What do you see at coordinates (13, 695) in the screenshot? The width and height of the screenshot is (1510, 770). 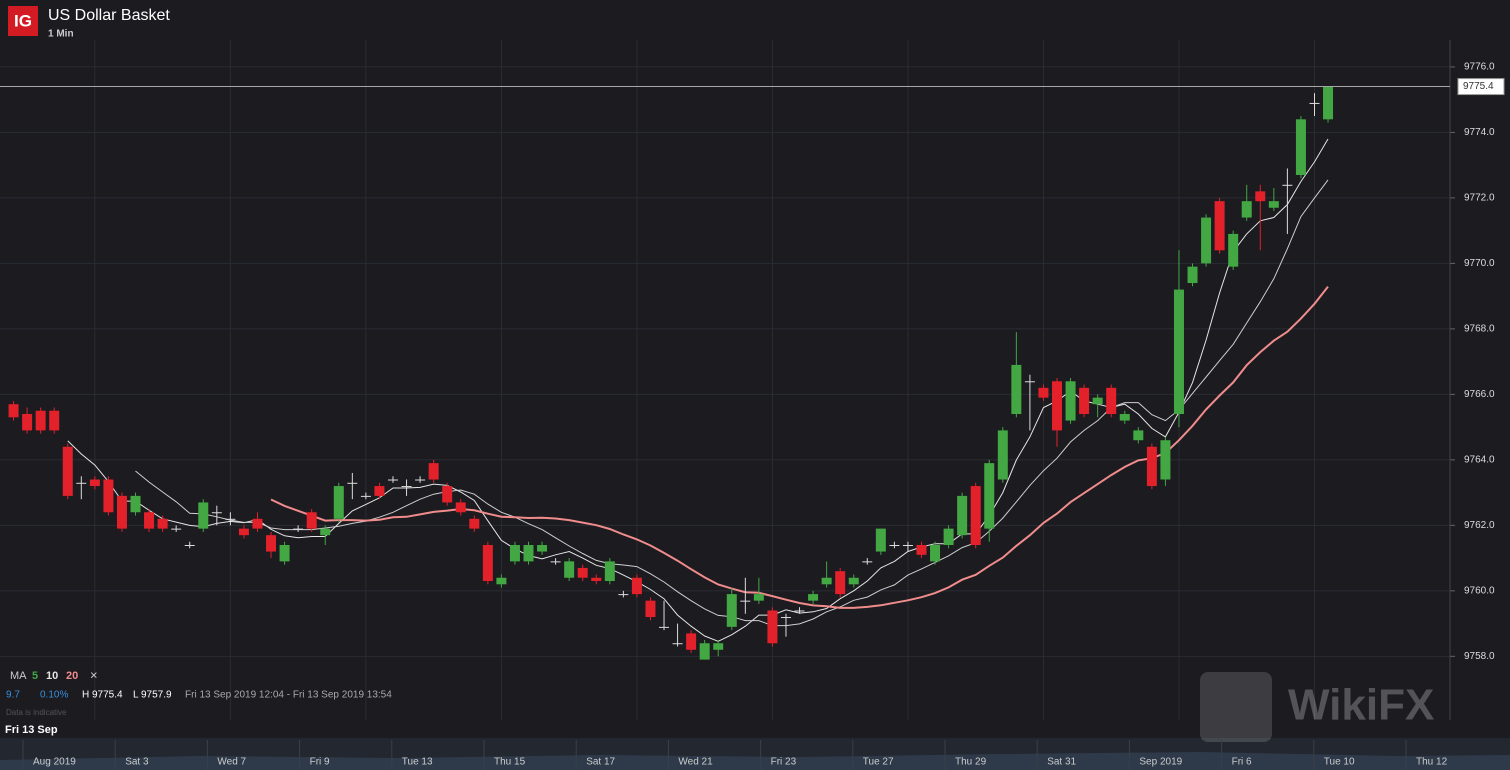 I see `change: 9.7` at bounding box center [13, 695].